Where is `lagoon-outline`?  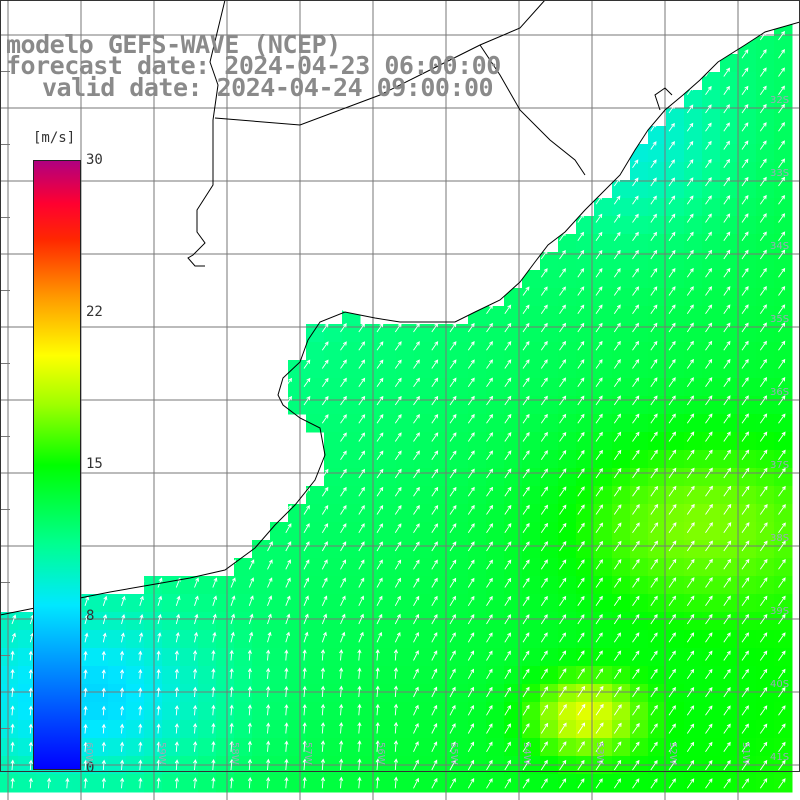 lagoon-outline is located at coordinates (663, 99).